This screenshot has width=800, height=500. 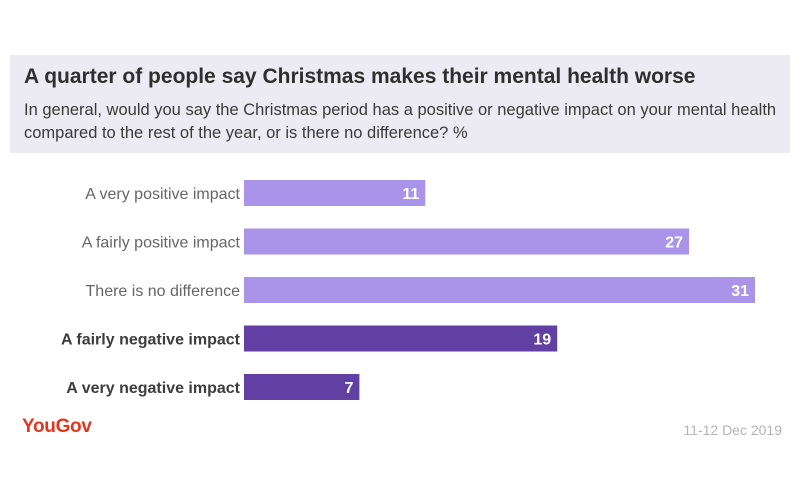 I want to click on category-label-3: A fairly negative impact, so click(x=151, y=340).